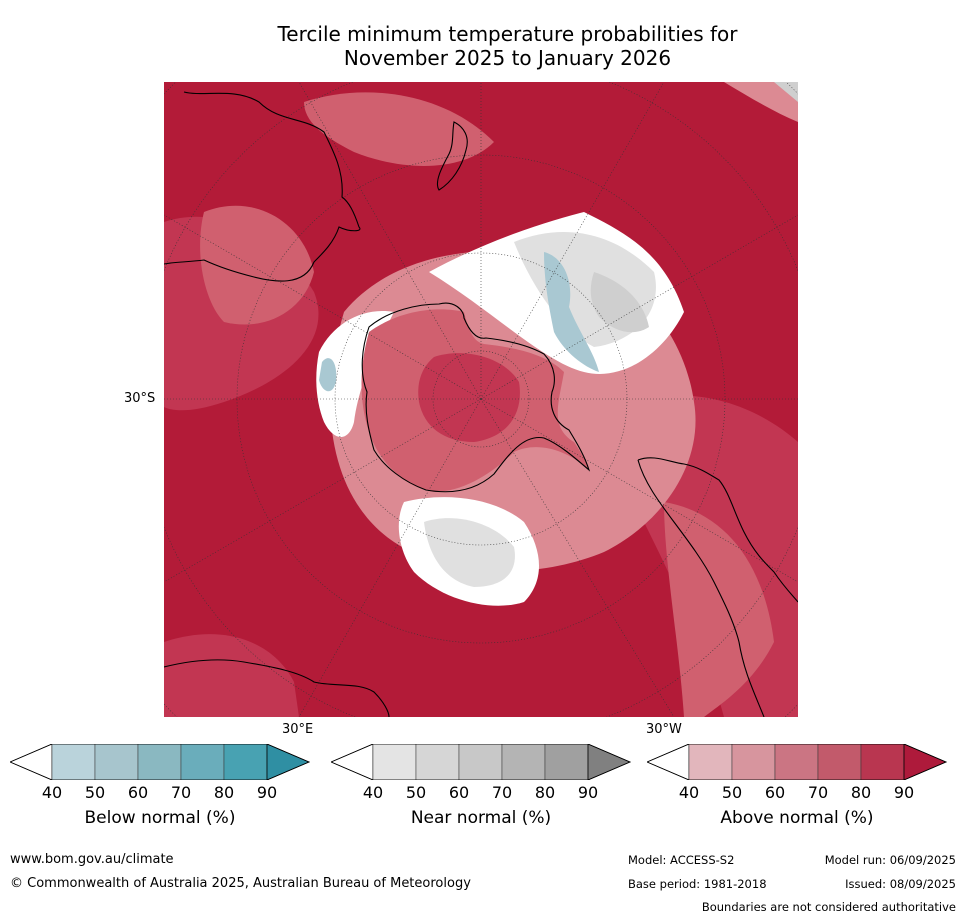 The image size is (965, 919). I want to click on lon-label-30e: 30°E, so click(298, 729).